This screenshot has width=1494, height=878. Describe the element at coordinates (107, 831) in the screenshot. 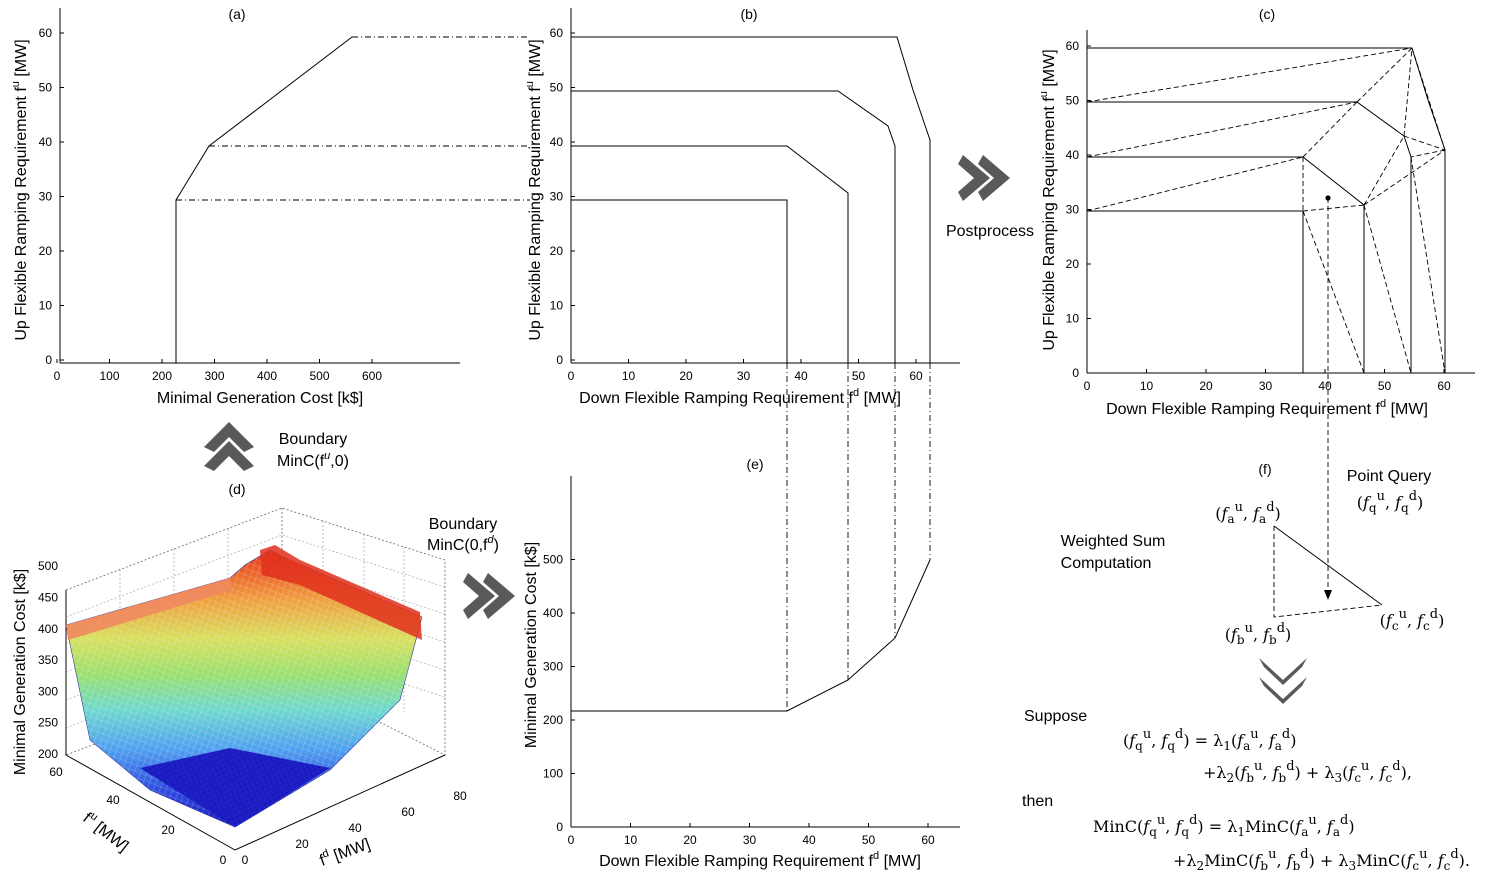

I see `panel-d-y-label: fu [MW]` at that location.